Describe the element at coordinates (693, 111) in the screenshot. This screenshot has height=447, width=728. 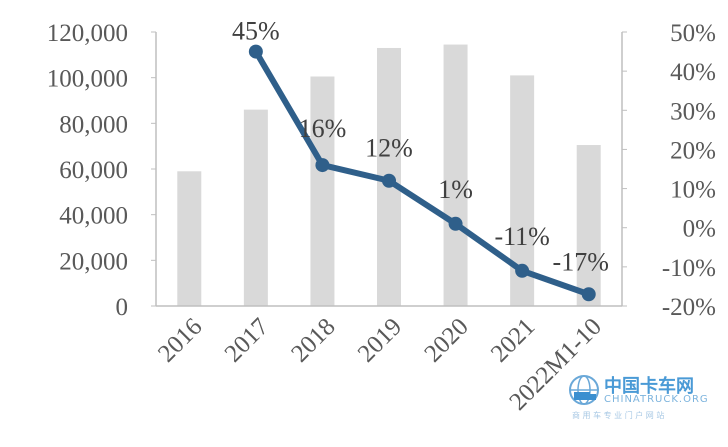
I see `right-tick-label: 30%` at that location.